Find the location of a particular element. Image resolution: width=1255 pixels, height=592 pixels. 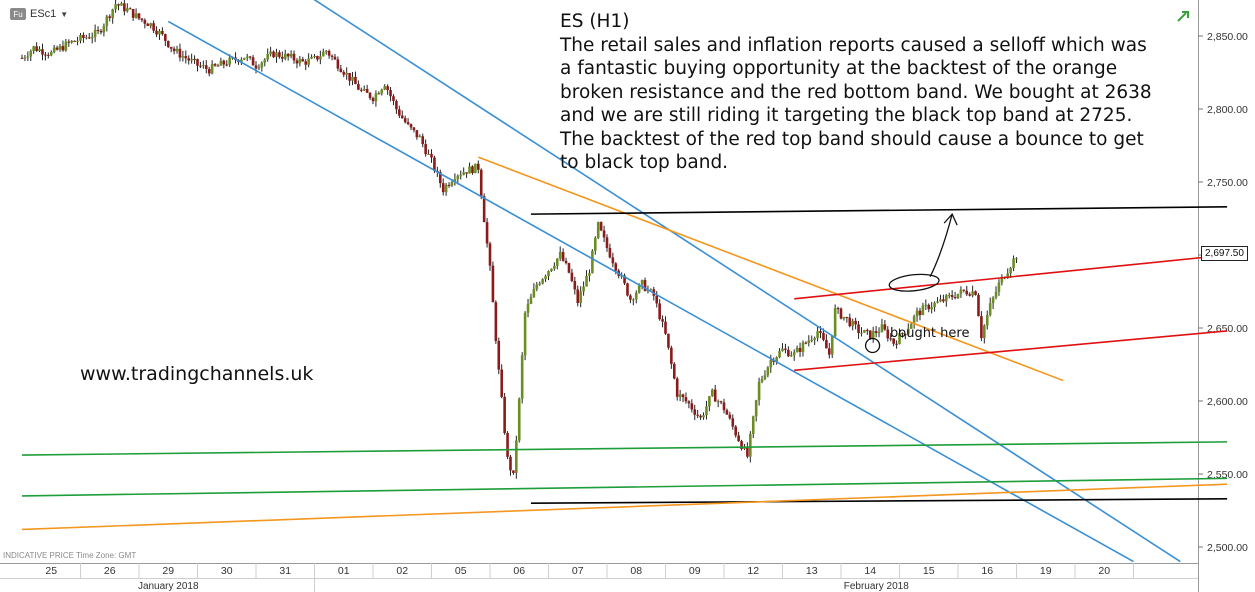

y-tick-label: 2,750.00 is located at coordinates (1227, 183).